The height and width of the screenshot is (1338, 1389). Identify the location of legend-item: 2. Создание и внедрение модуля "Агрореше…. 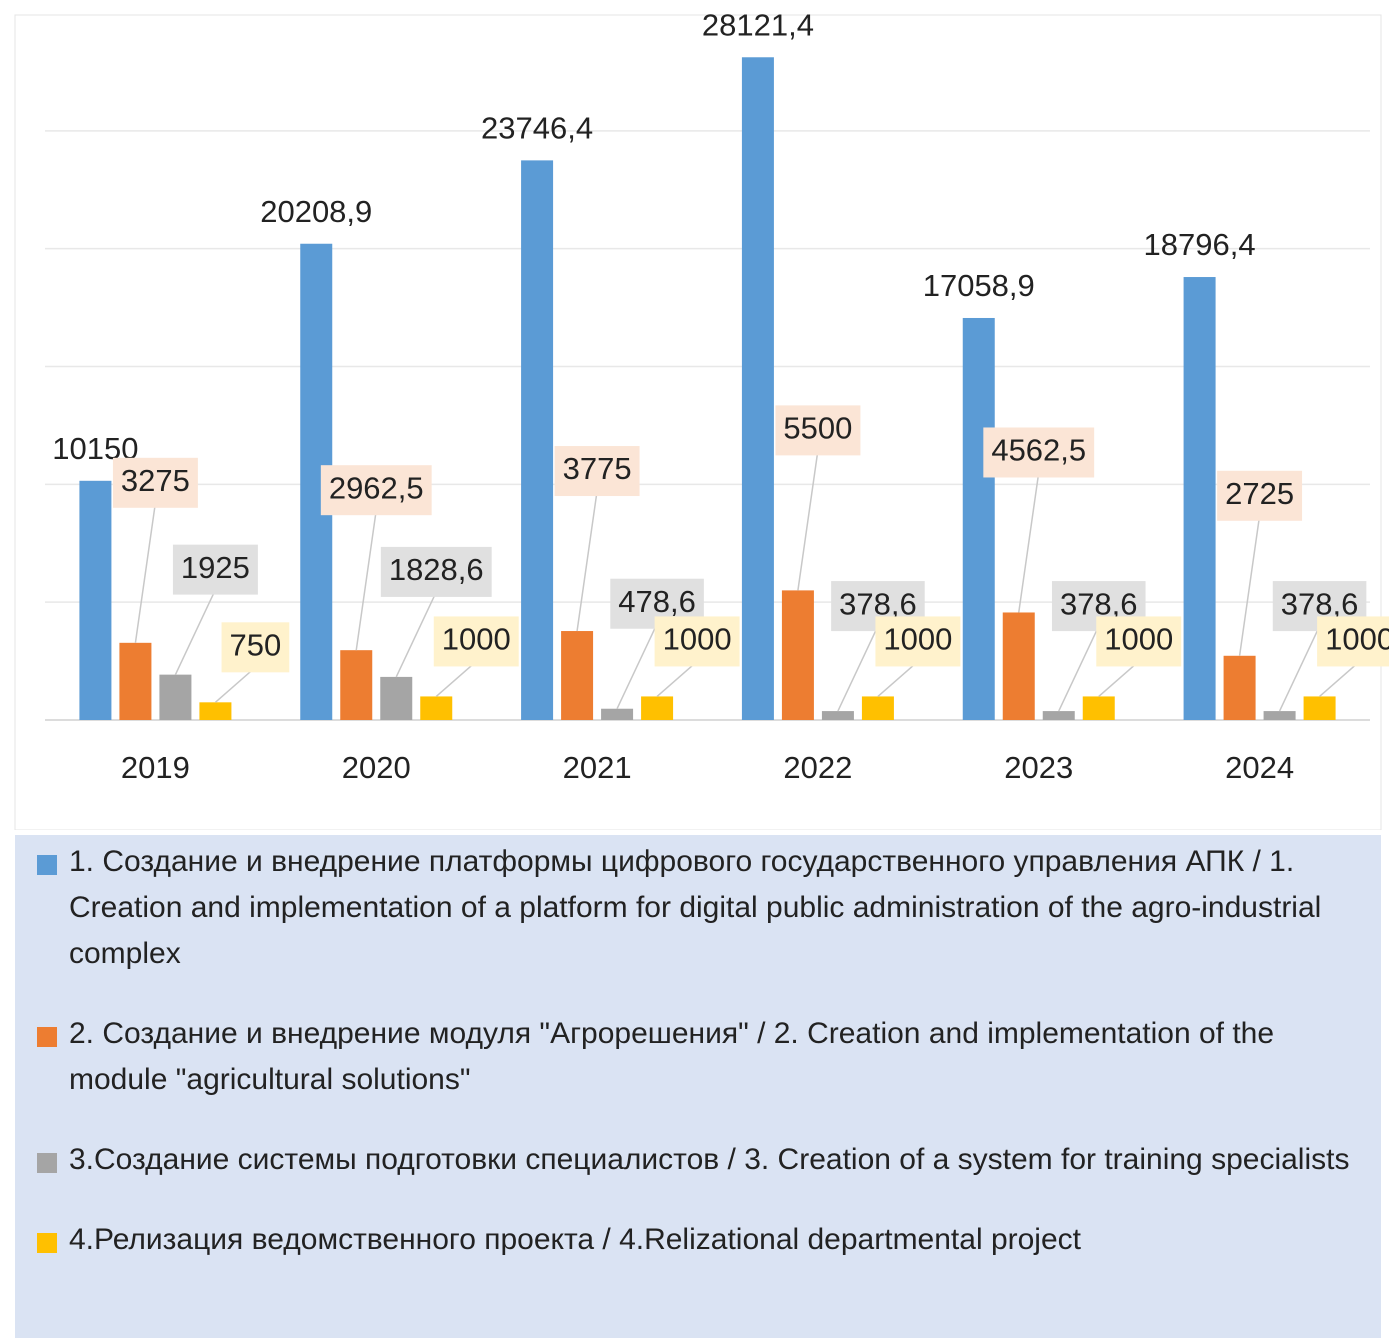
(704, 1057).